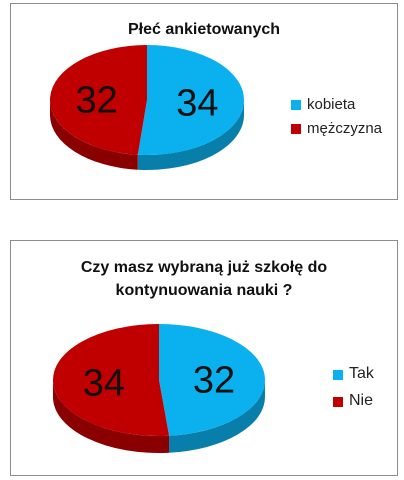 This screenshot has width=404, height=480. Describe the element at coordinates (361, 400) in the screenshot. I see `legend-label: Nie` at that location.